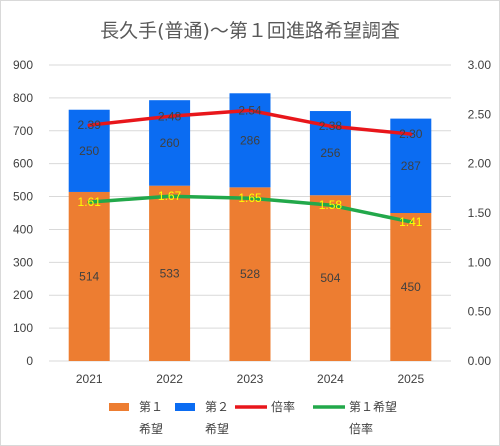 The width and height of the screenshot is (500, 446). What do you see at coordinates (480, 312) in the screenshot?
I see `y-right-tick-label: 0.50` at bounding box center [480, 312].